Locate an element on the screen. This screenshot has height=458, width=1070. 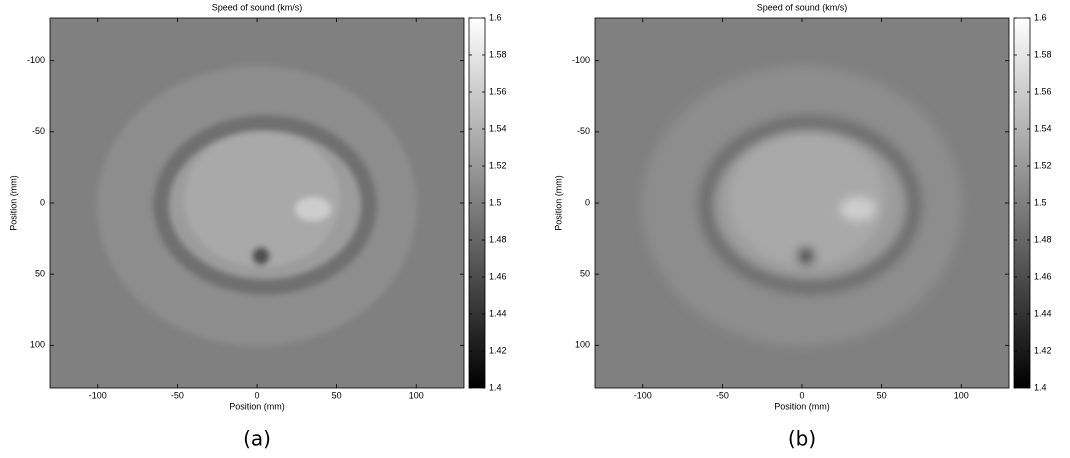
caption: (b) is located at coordinates (802, 439).